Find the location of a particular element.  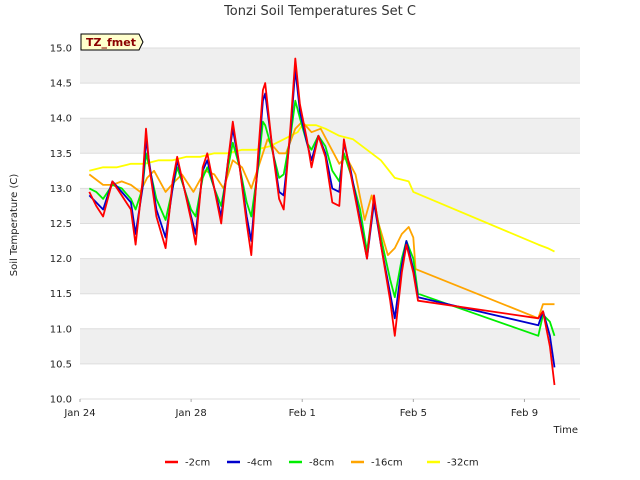

x-axis: Jan 24 Jan 28 Feb 1 Feb 5 Feb 9 is located at coordinates (300, 409).